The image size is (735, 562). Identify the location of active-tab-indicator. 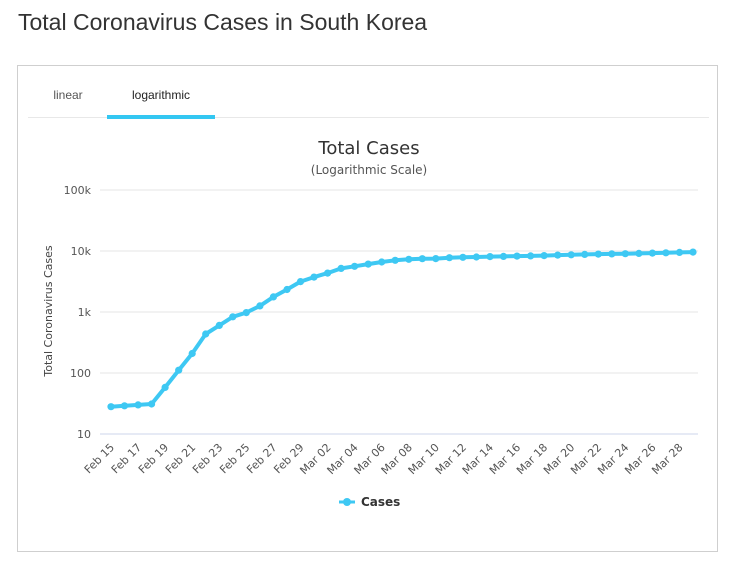
(161, 117).